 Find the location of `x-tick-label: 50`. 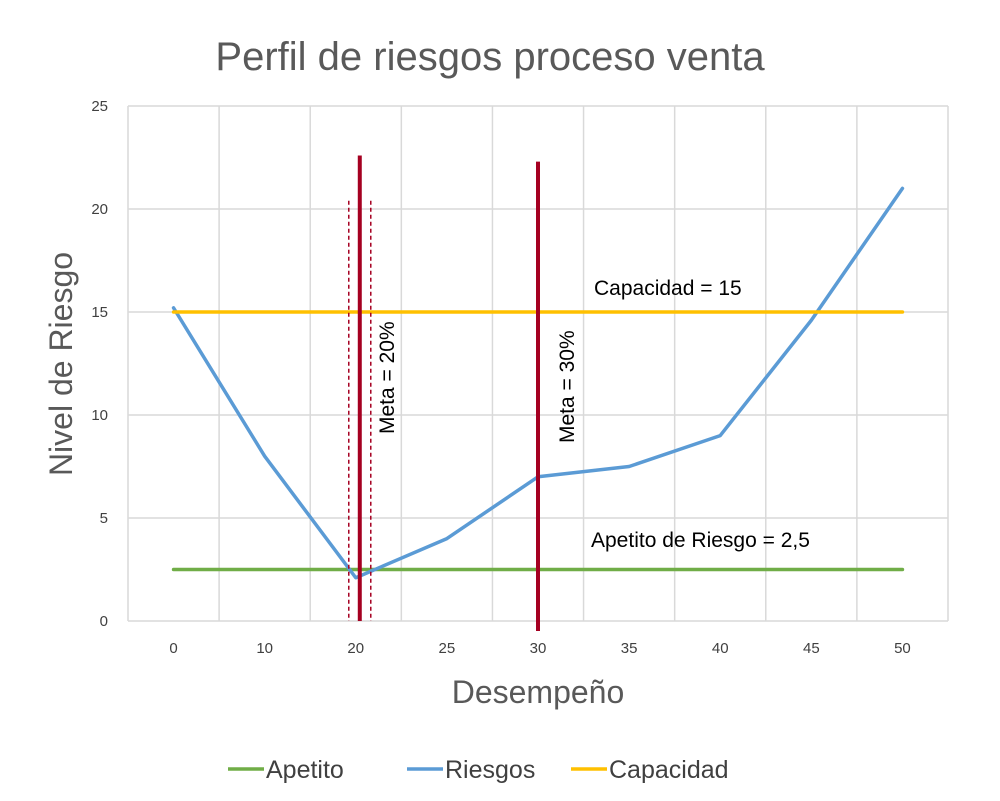

x-tick-label: 50 is located at coordinates (902, 648).